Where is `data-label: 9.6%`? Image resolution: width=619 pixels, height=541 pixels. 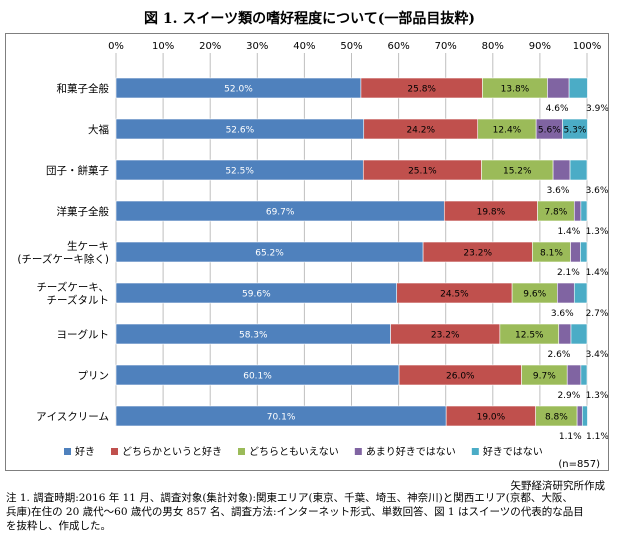 data-label: 9.6% is located at coordinates (534, 295).